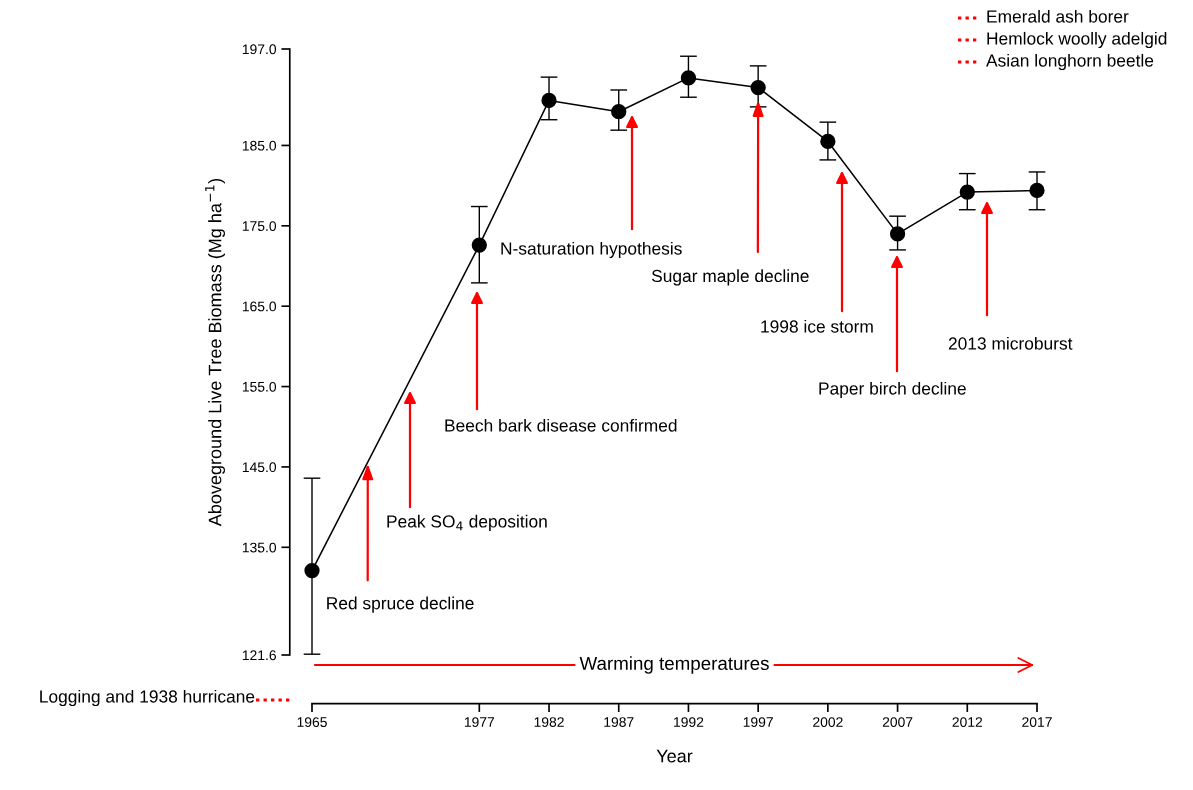  Describe the element at coordinates (400, 604) in the screenshot. I see `annotation: Red spruce decline` at that location.